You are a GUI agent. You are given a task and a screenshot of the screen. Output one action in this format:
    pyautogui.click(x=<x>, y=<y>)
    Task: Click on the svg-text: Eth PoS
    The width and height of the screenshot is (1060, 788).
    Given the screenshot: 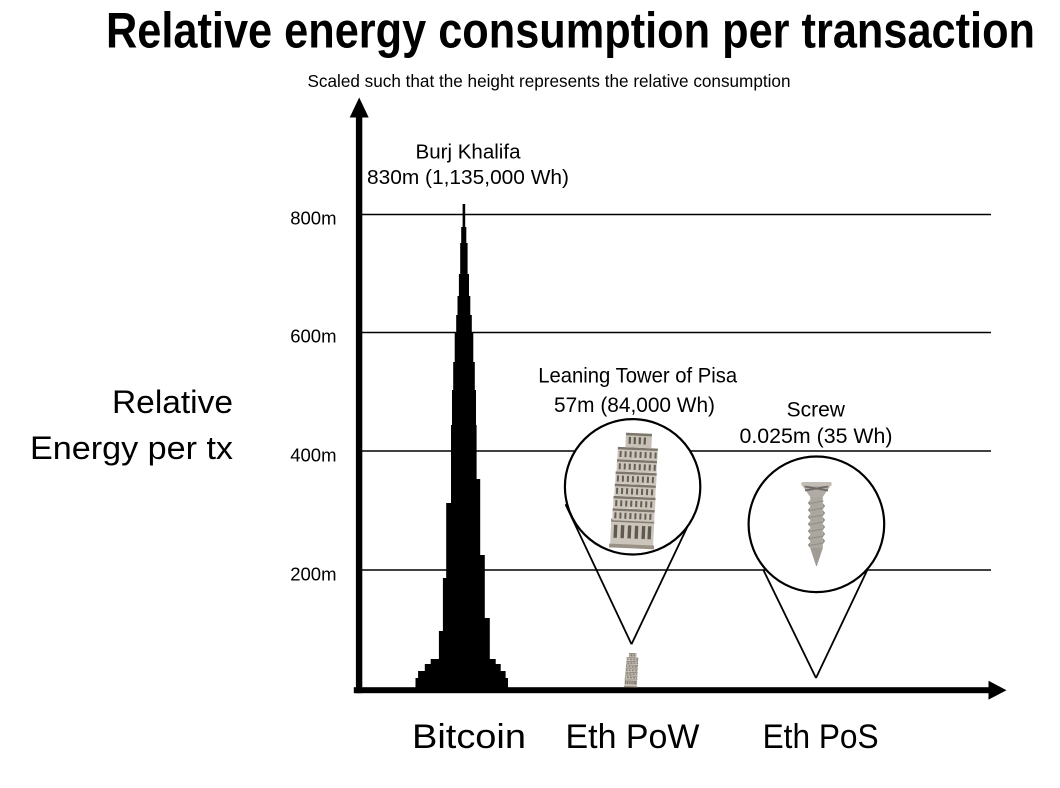 What is the action you would take?
    pyautogui.click(x=821, y=737)
    